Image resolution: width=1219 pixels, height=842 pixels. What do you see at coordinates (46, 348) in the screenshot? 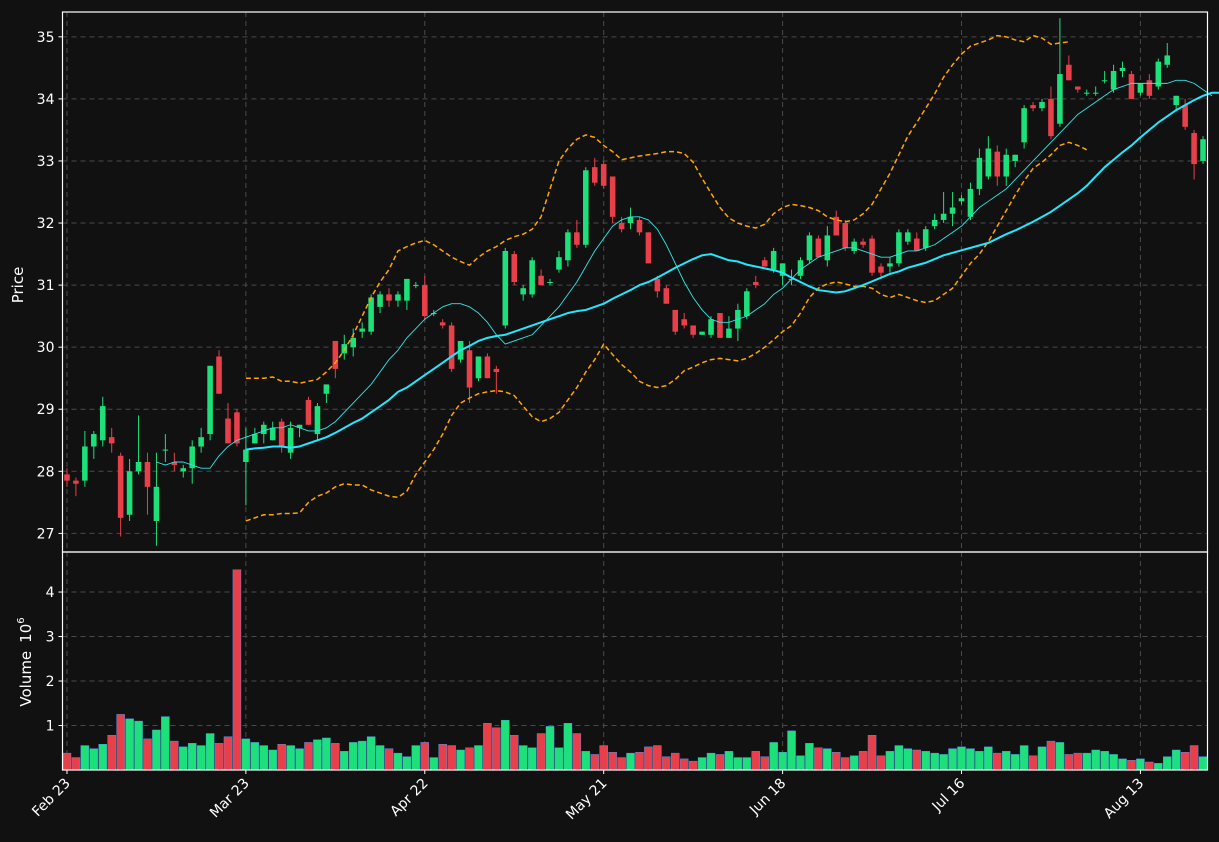
I see `price-tick-label: 30` at bounding box center [46, 348].